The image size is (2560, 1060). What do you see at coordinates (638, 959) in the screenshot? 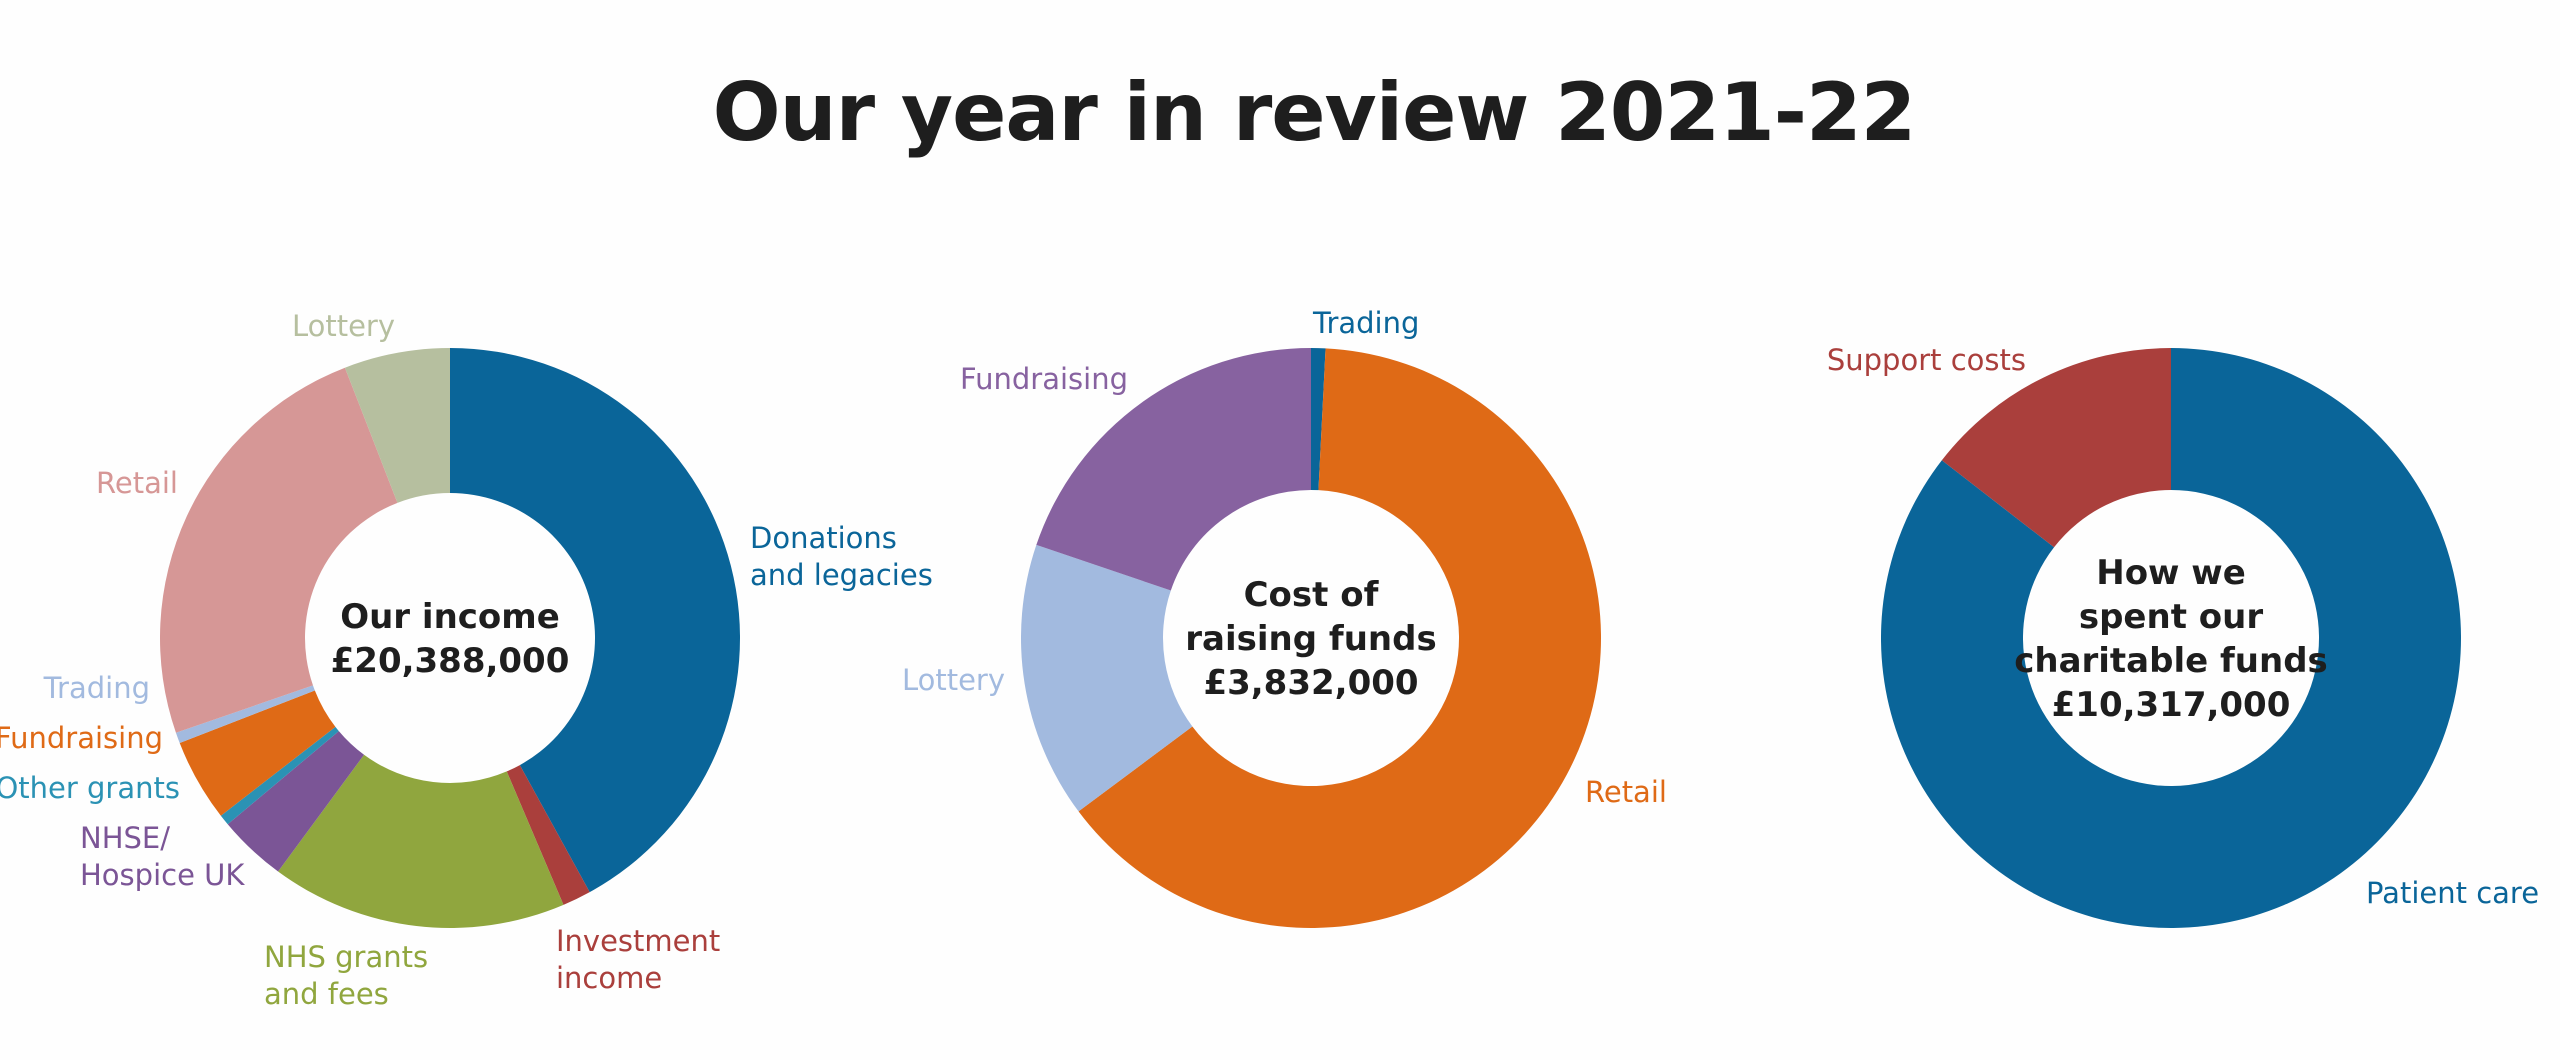
I see `slice-label: Investment income` at bounding box center [638, 959].